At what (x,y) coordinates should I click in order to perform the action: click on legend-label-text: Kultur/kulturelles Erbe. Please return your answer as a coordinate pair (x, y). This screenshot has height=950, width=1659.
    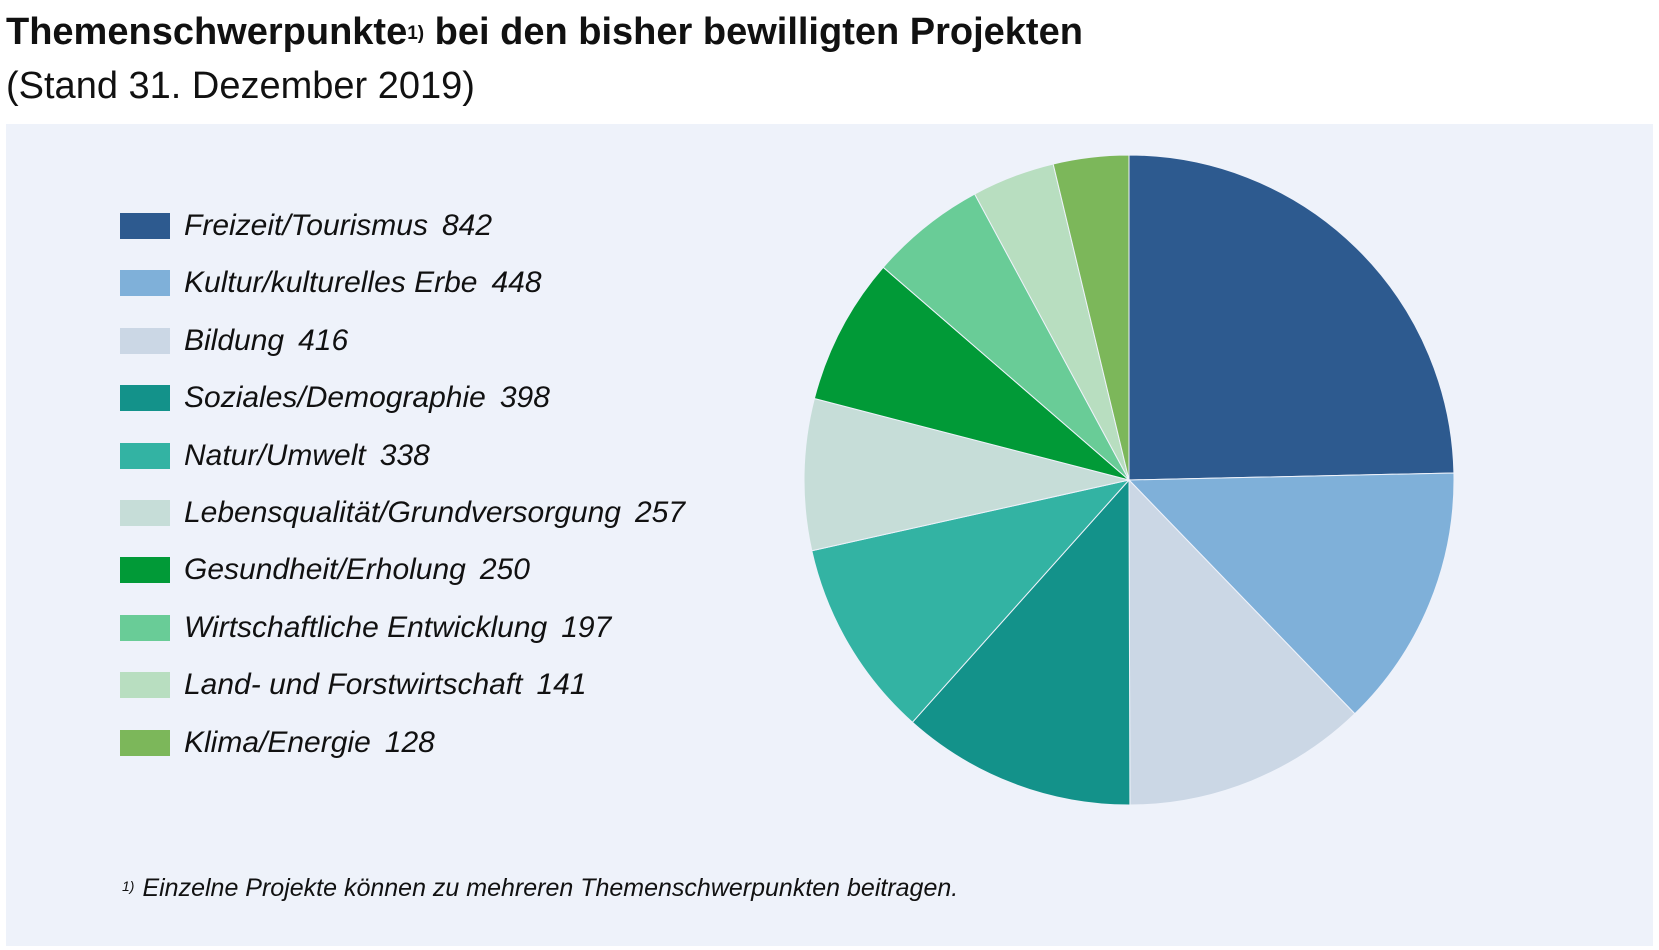
    Looking at the image, I should click on (331, 283).